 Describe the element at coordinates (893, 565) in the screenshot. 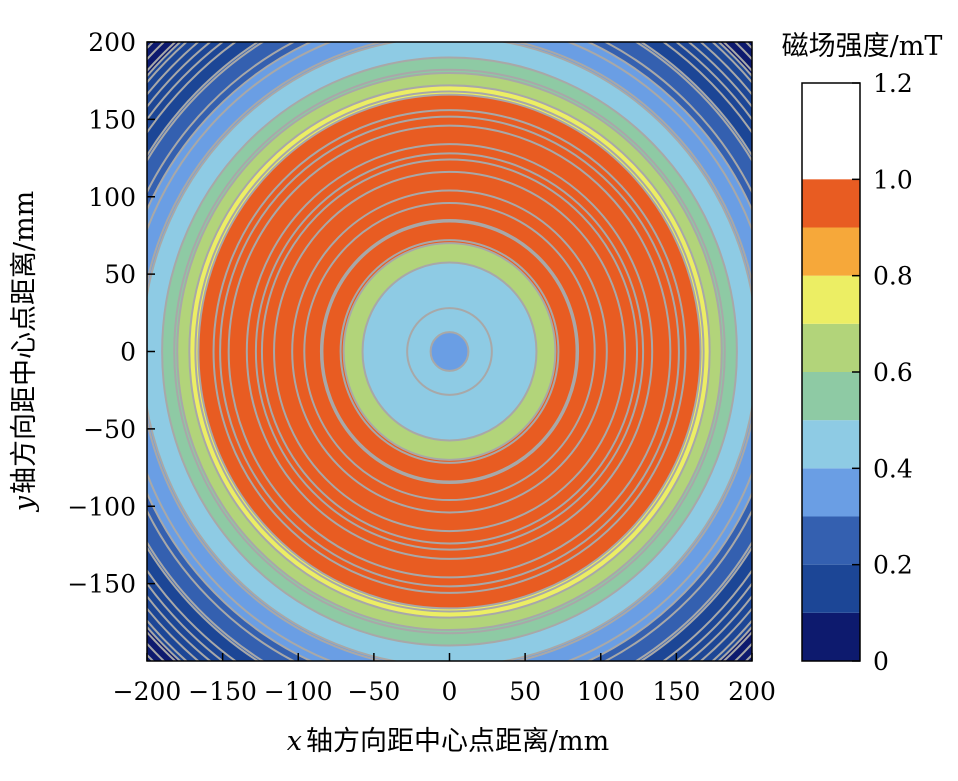

I see `colorbar-tick-label: 0.2` at that location.